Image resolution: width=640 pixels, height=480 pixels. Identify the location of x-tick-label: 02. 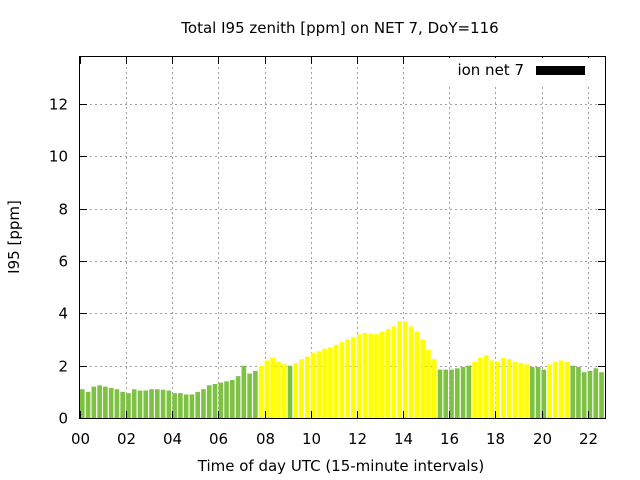
(126, 439).